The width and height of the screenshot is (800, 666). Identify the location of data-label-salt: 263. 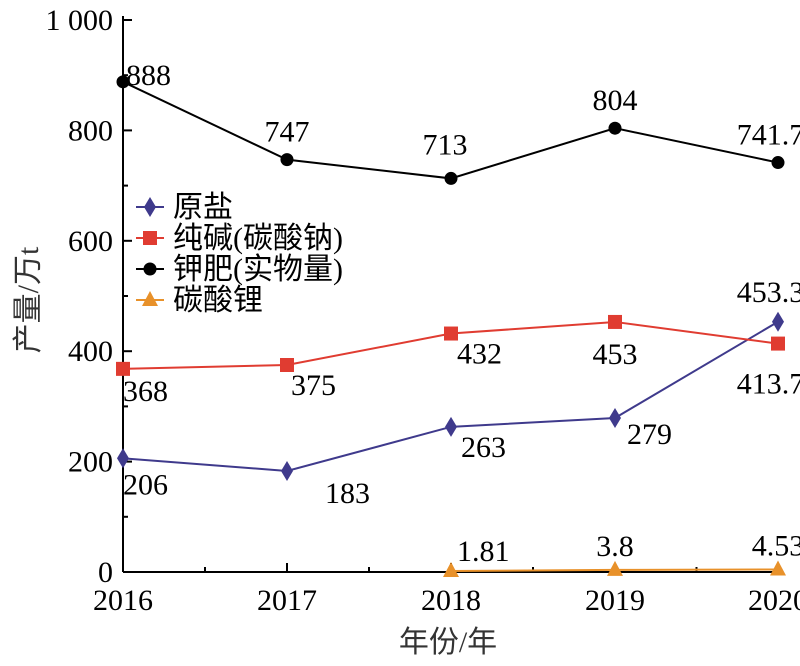
(483, 447).